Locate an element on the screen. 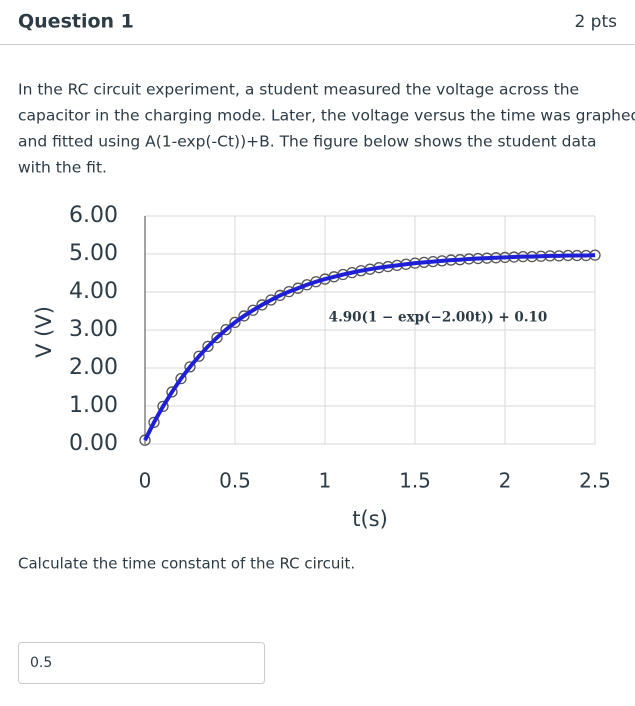 The width and height of the screenshot is (635, 706). y-tick-label: 3.00 is located at coordinates (93, 329).